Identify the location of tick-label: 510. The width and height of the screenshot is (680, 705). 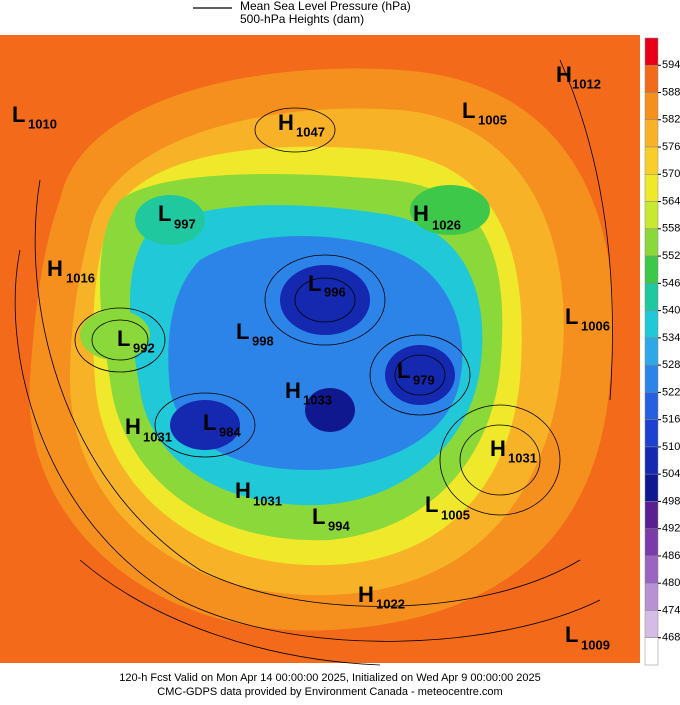
(671, 447).